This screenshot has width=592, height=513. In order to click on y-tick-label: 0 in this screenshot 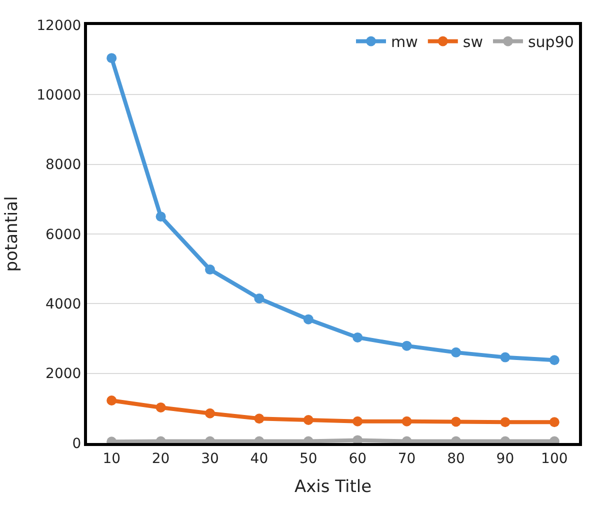, I will do `click(77, 444)`.